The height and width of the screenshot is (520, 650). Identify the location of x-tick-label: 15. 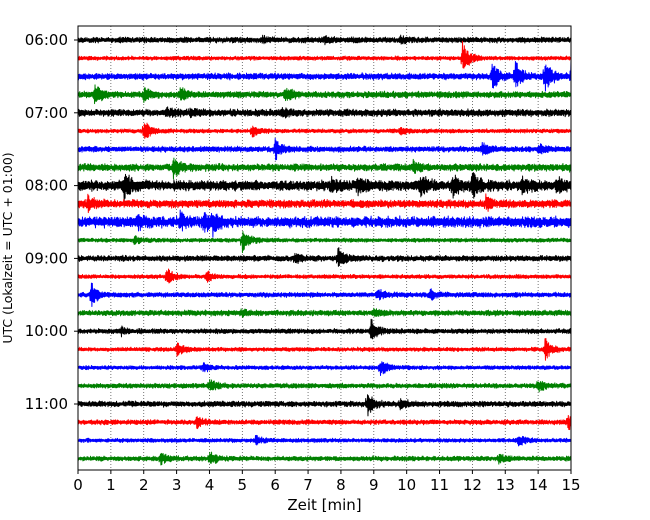
(570, 485).